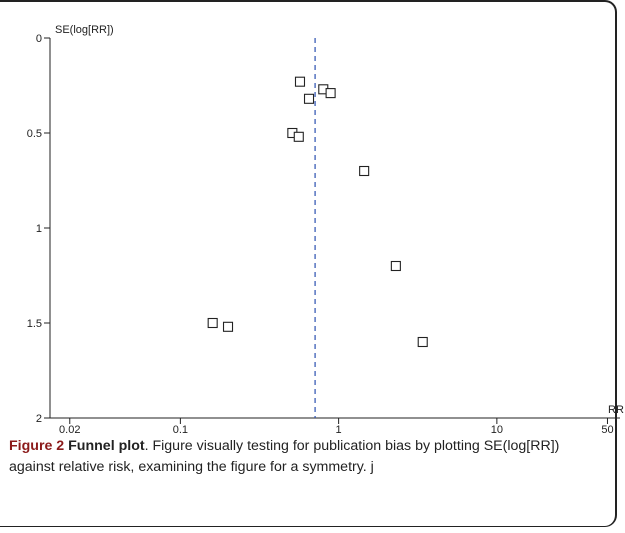 The image size is (625, 533). What do you see at coordinates (339, 428) in the screenshot?
I see `x-tick-label: 1` at bounding box center [339, 428].